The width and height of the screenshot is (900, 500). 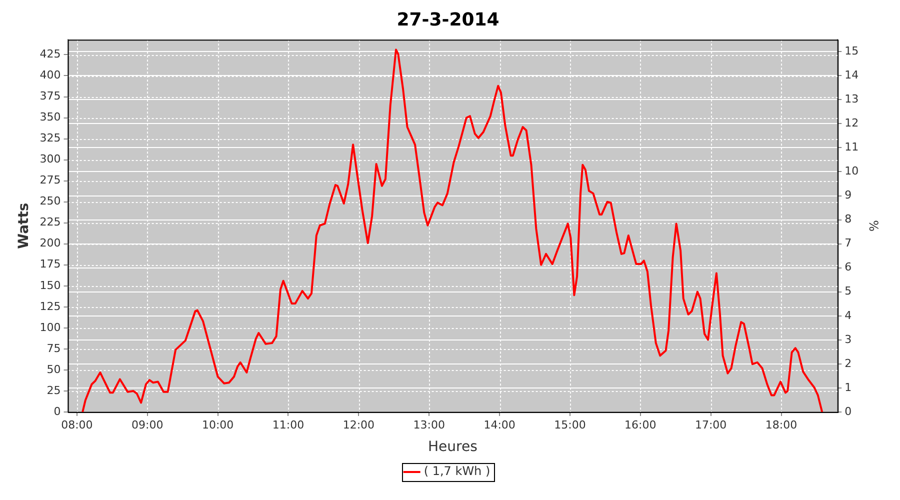 What do you see at coordinates (570, 425) in the screenshot?
I see `x-tick-label: 15:00` at bounding box center [570, 425].